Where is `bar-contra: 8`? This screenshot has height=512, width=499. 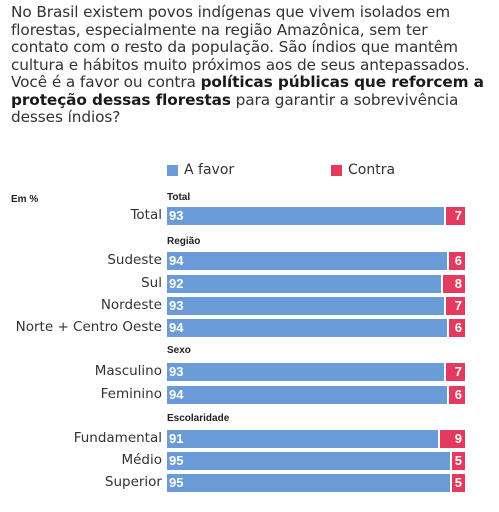
bar-contra: 8 is located at coordinates (454, 284).